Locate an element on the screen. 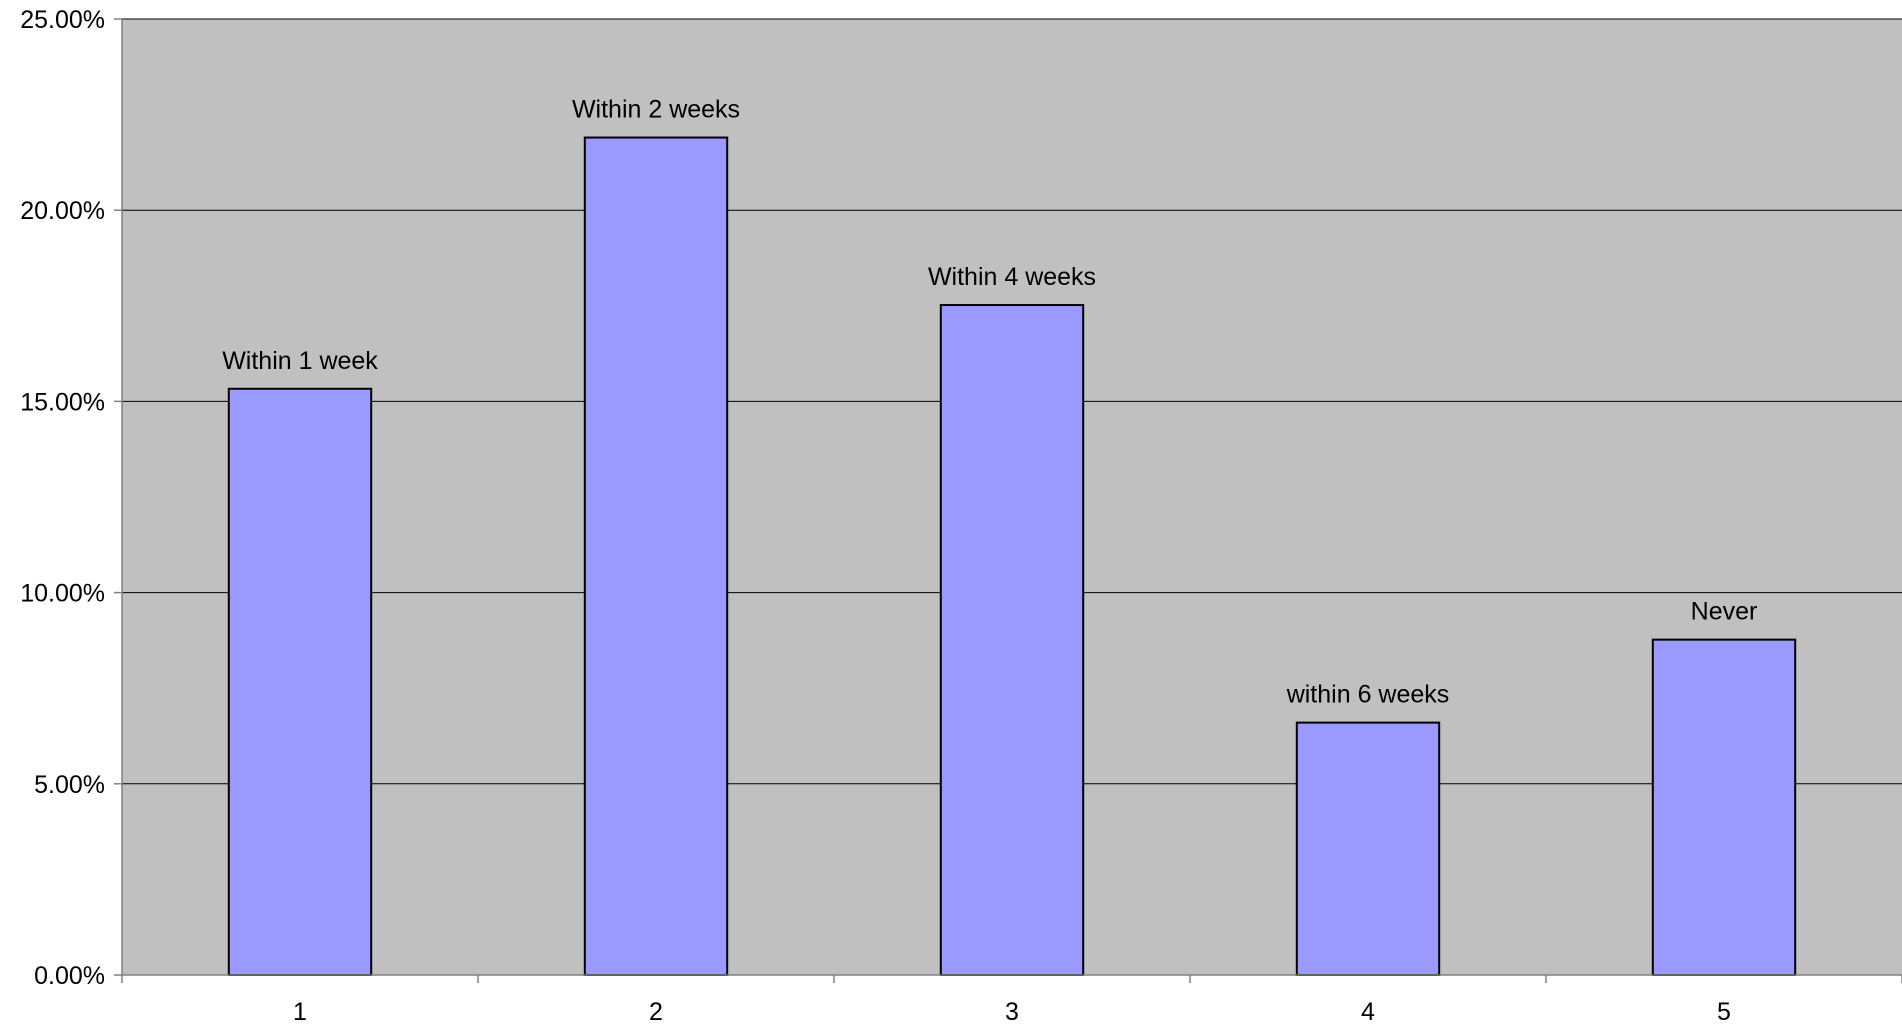 This screenshot has width=1902, height=1029. y-tick-label: 20.00% is located at coordinates (62, 211).